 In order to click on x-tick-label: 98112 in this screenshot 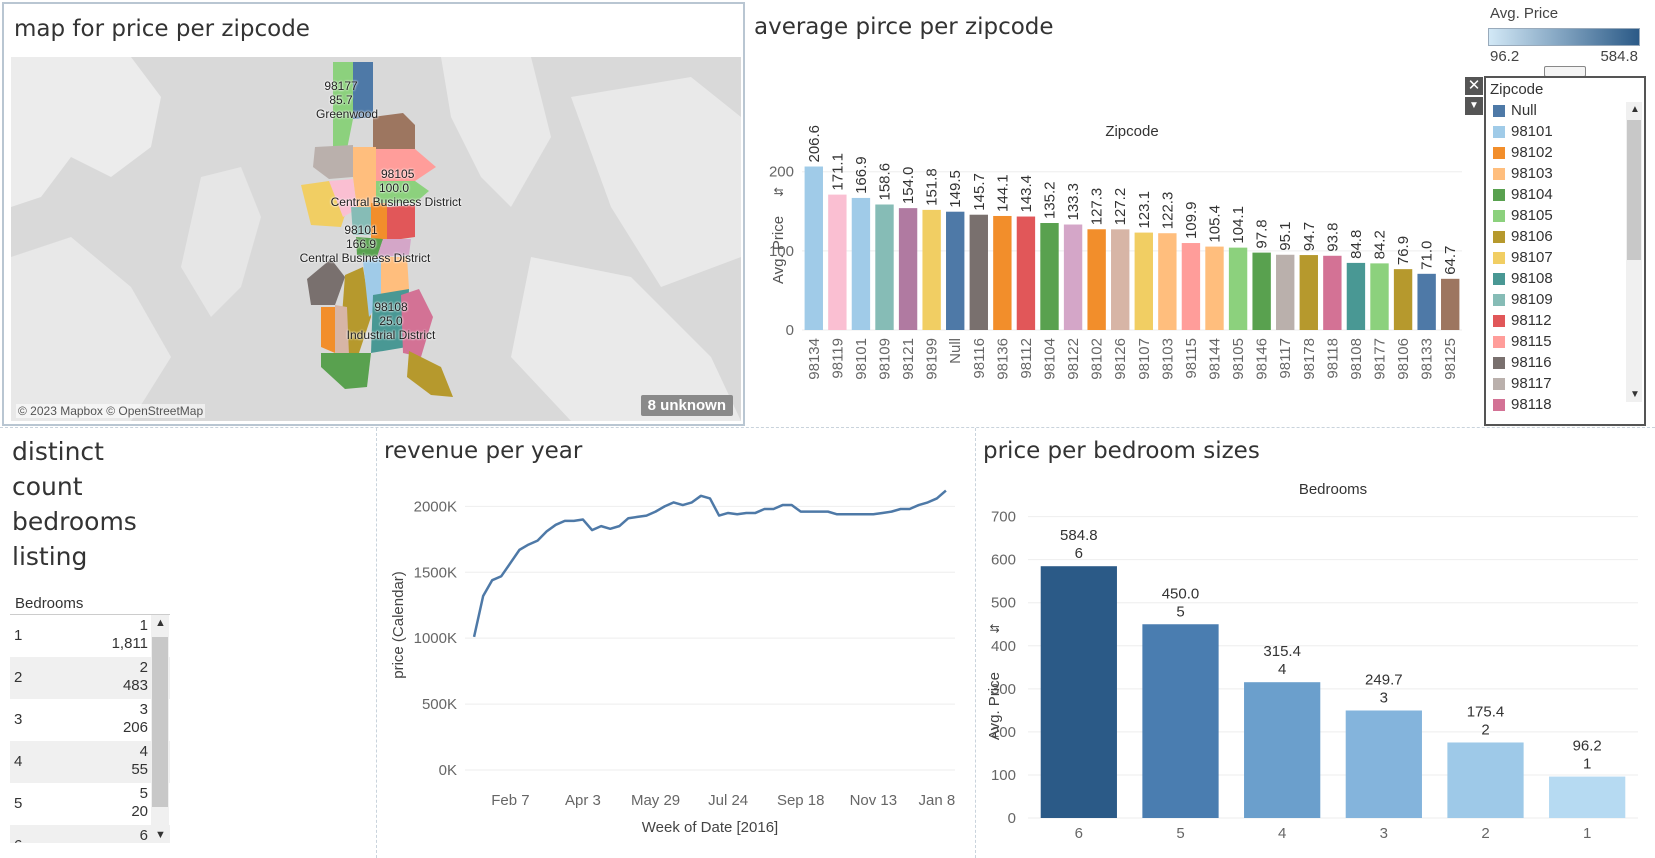, I will do `click(1026, 358)`.